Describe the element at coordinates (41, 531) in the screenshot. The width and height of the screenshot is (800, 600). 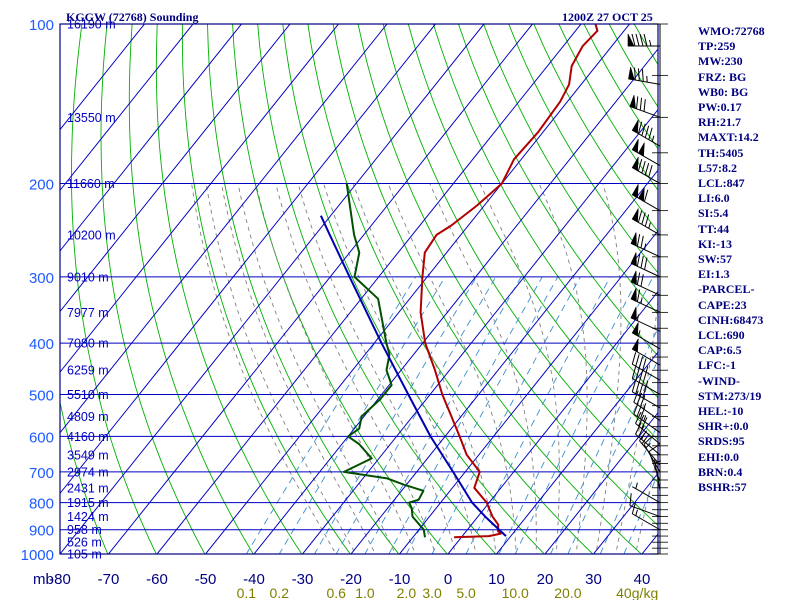
I see `pressure-tick-label: 900` at that location.